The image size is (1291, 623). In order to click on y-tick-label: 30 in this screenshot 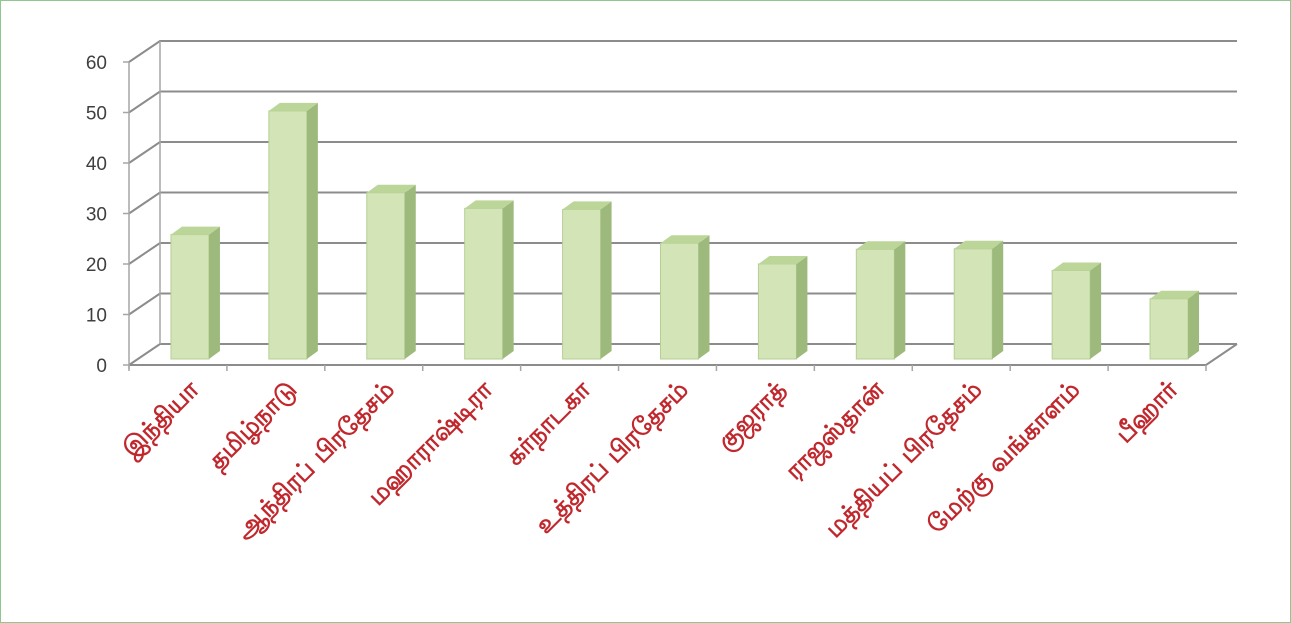, I will do `click(96, 215)`.